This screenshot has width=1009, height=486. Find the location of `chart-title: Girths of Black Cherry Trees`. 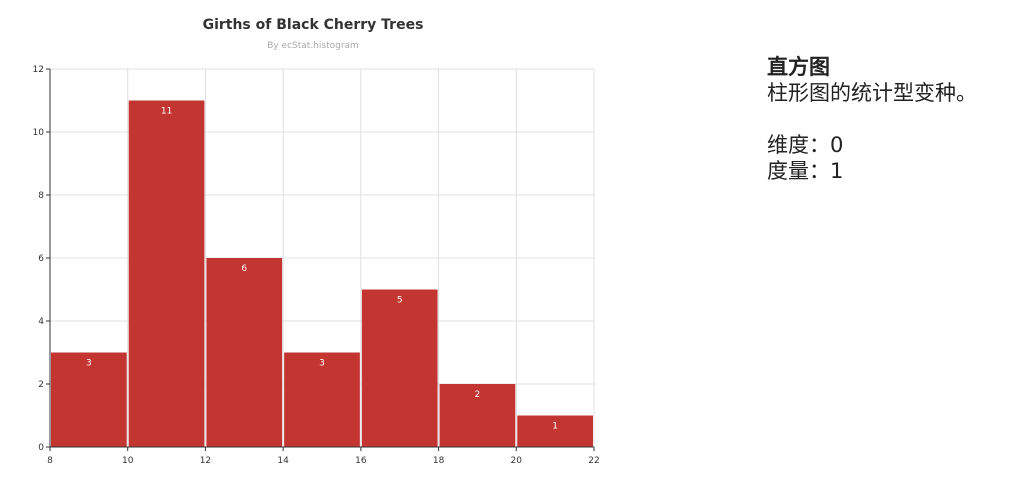

chart-title: Girths of Black Cherry Trees is located at coordinates (313, 25).